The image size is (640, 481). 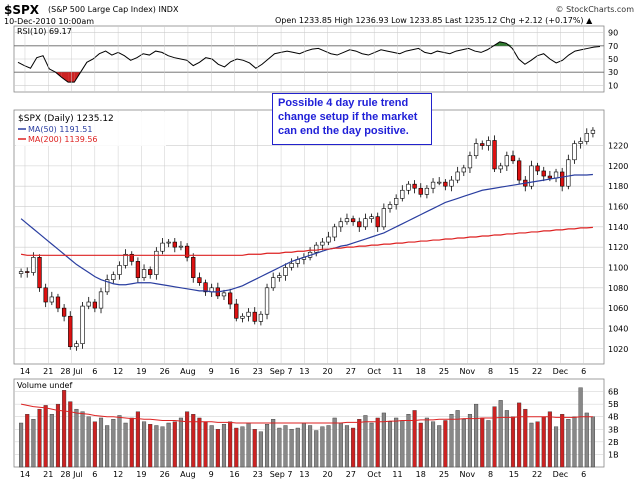 I want to click on price-tick-label: 1180, so click(x=618, y=186).